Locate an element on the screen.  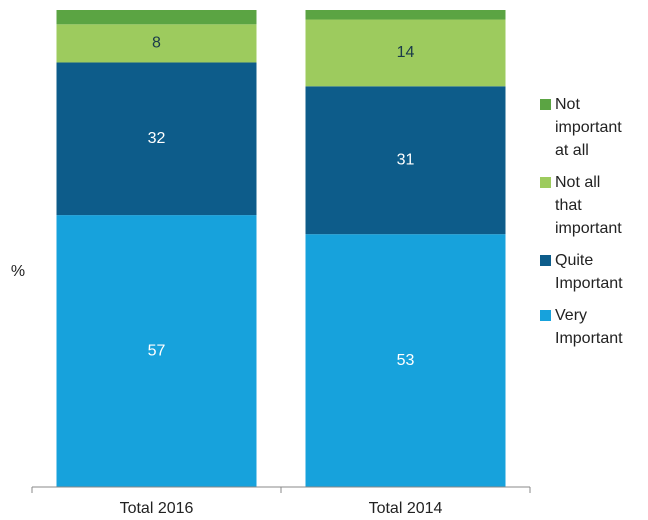
y-axis-label: % is located at coordinates (18, 271).